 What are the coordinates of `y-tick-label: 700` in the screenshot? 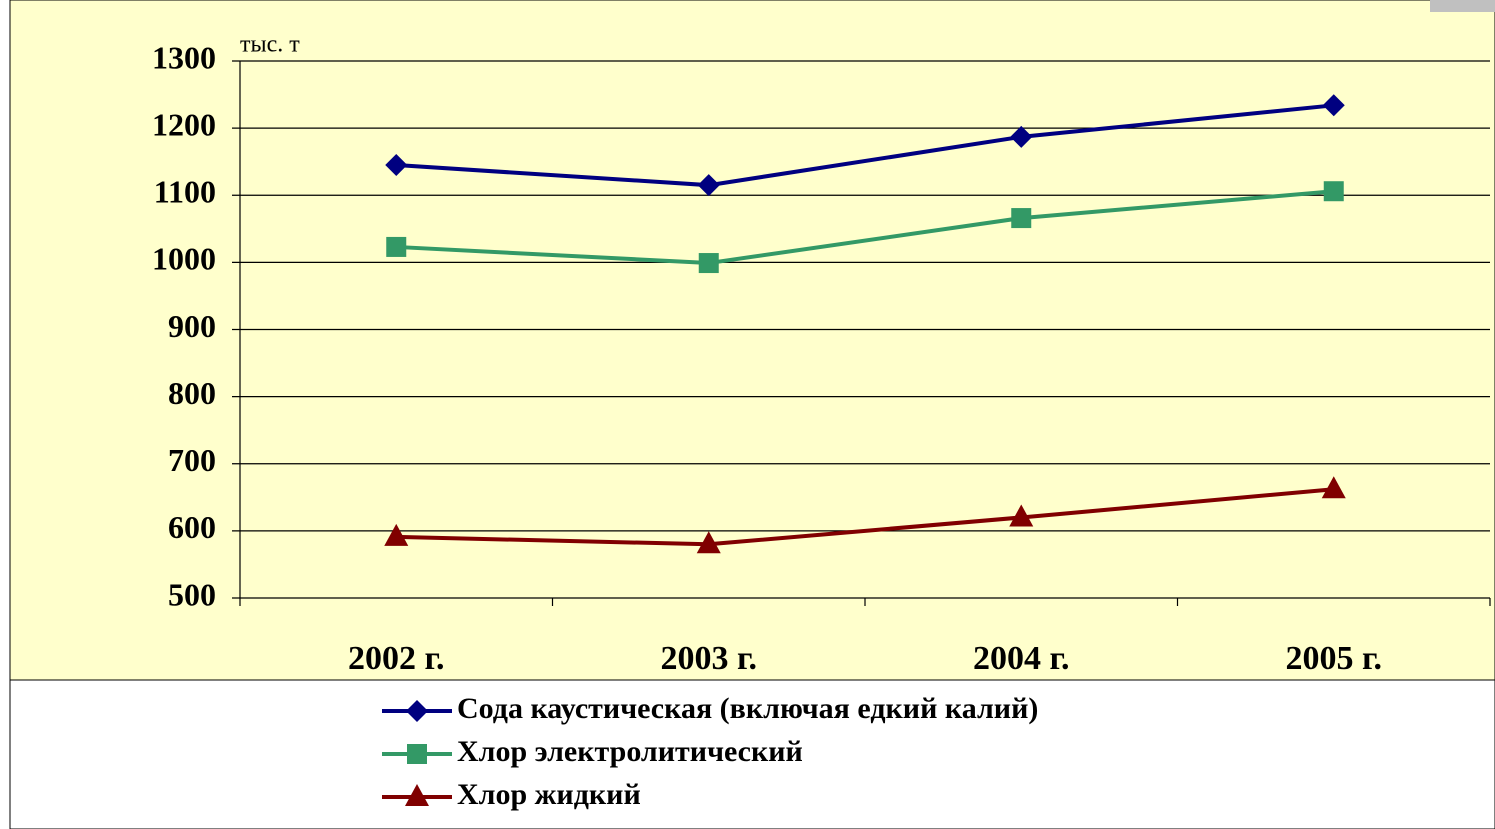 It's located at (192, 460).